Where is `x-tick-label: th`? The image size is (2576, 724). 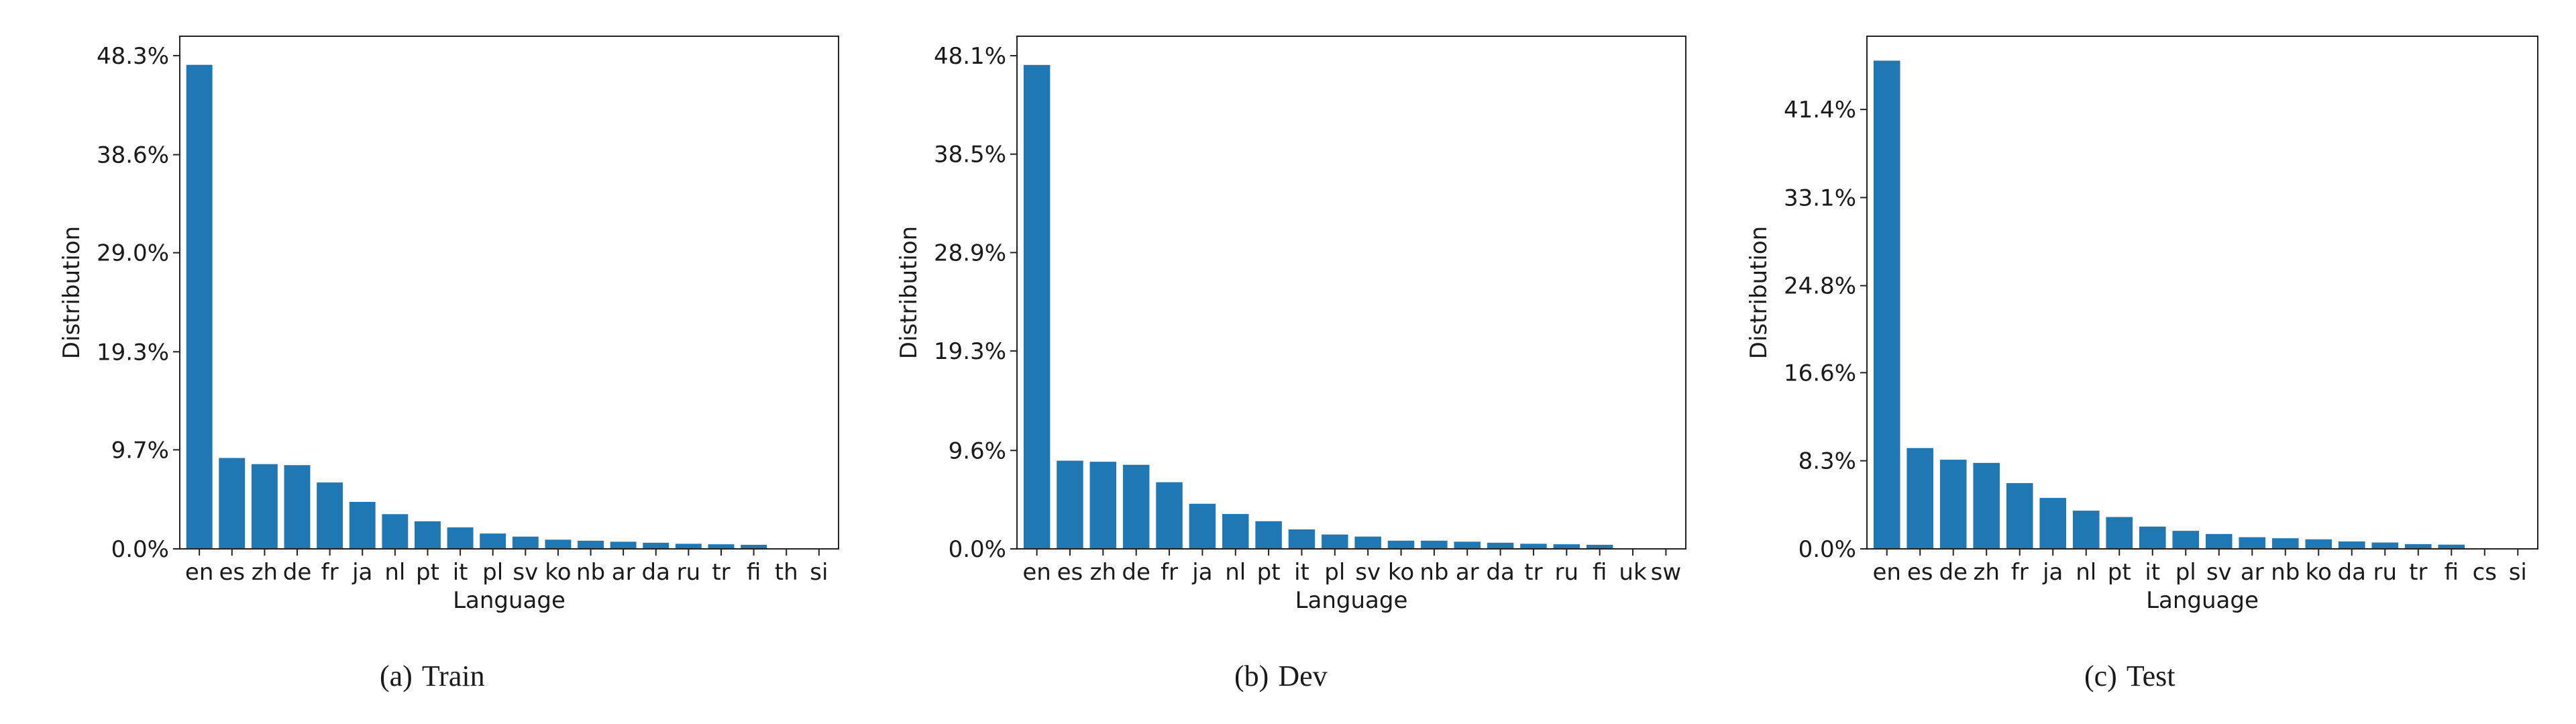 x-tick-label: th is located at coordinates (786, 572).